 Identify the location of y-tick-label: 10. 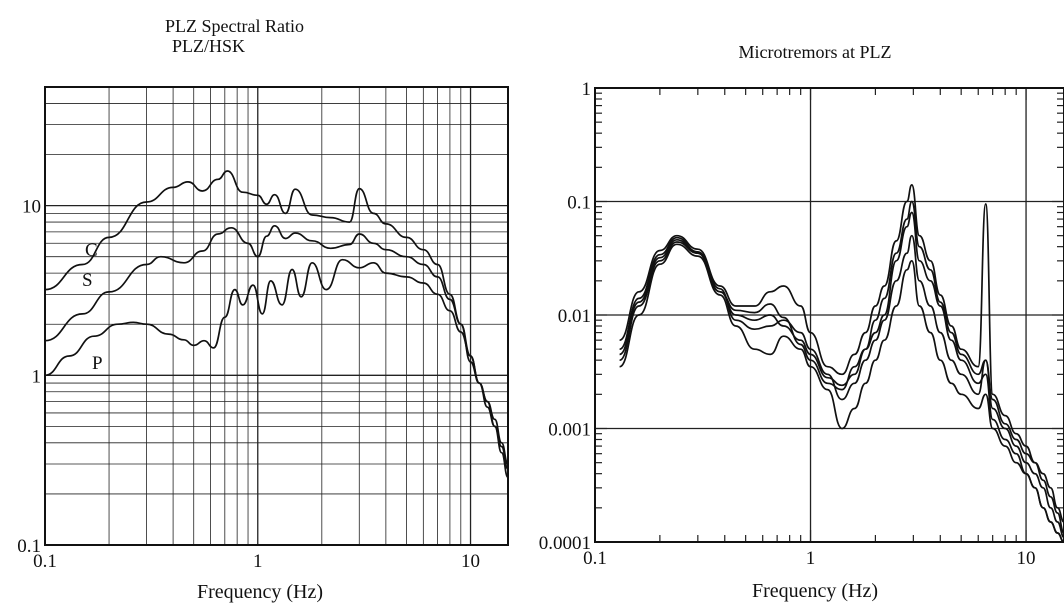
(31, 207).